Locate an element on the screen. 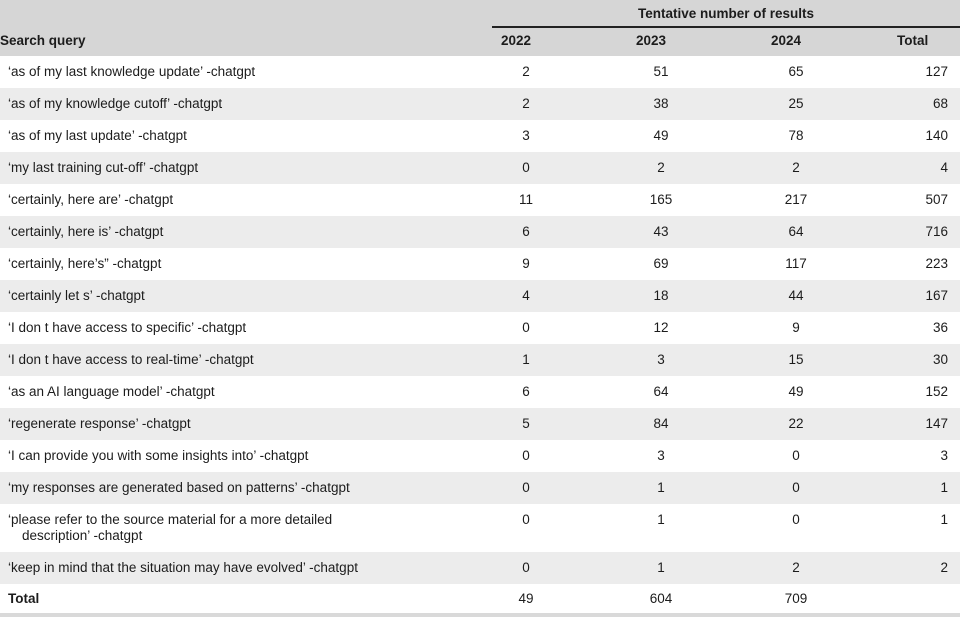 The width and height of the screenshot is (960, 626). value-total-cell: 223 is located at coordinates (937, 263).